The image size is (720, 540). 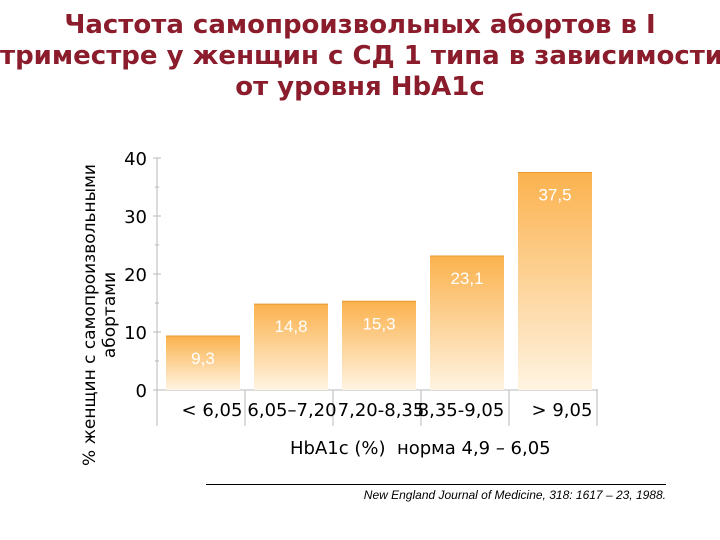 What do you see at coordinates (381, 410) in the screenshot?
I see `x-category-label: 7,20-8,35` at bounding box center [381, 410].